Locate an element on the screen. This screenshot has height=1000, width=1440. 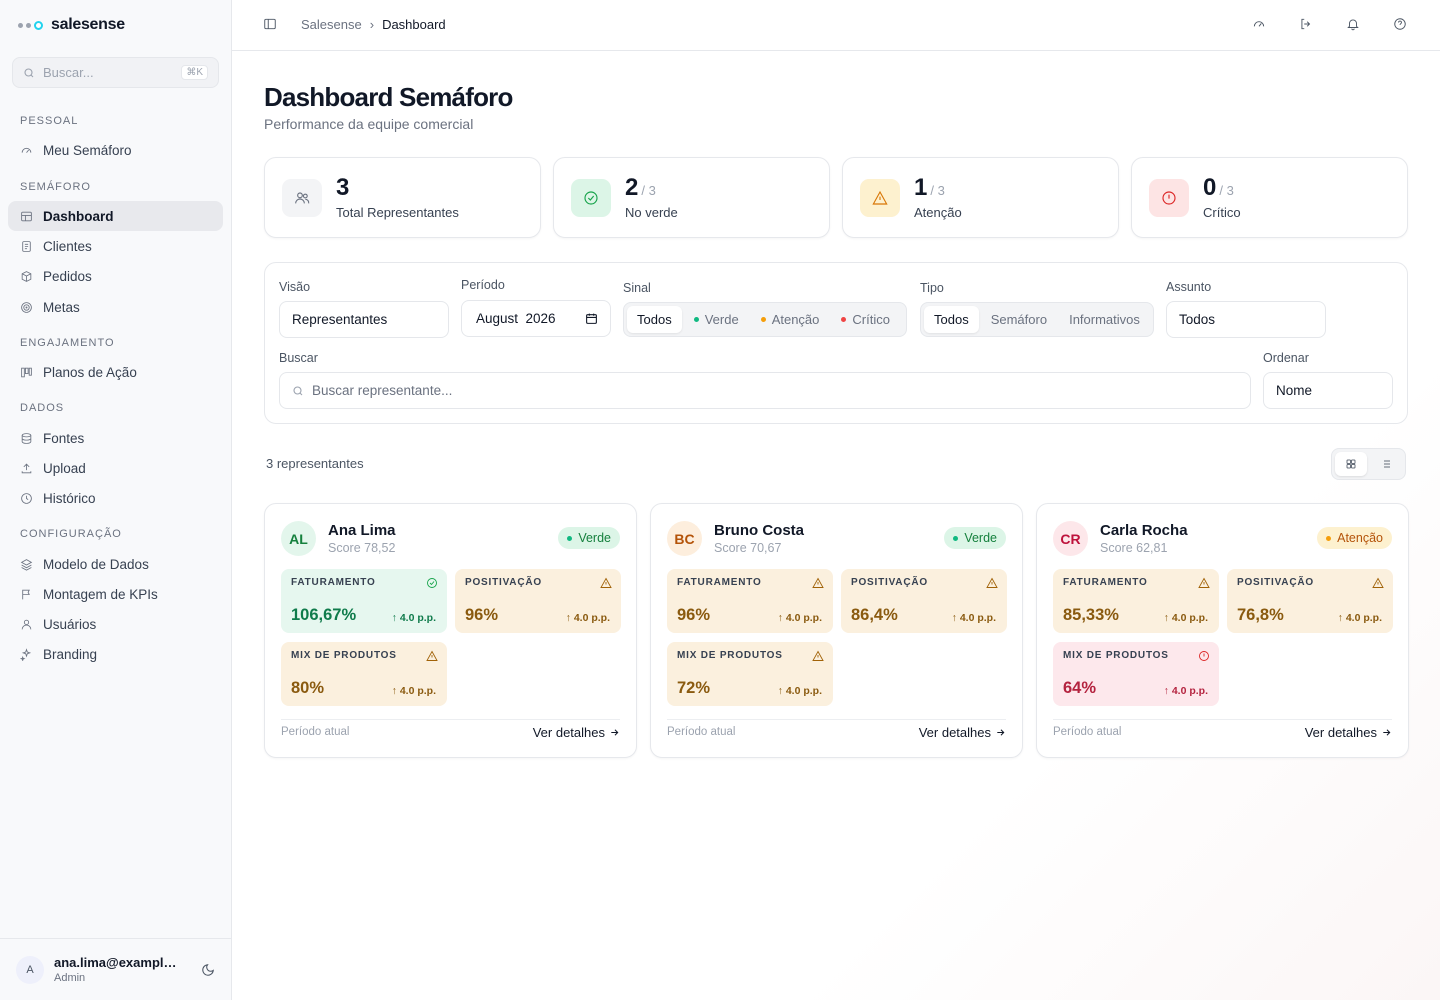
sparkles-icon is located at coordinates (26, 654).